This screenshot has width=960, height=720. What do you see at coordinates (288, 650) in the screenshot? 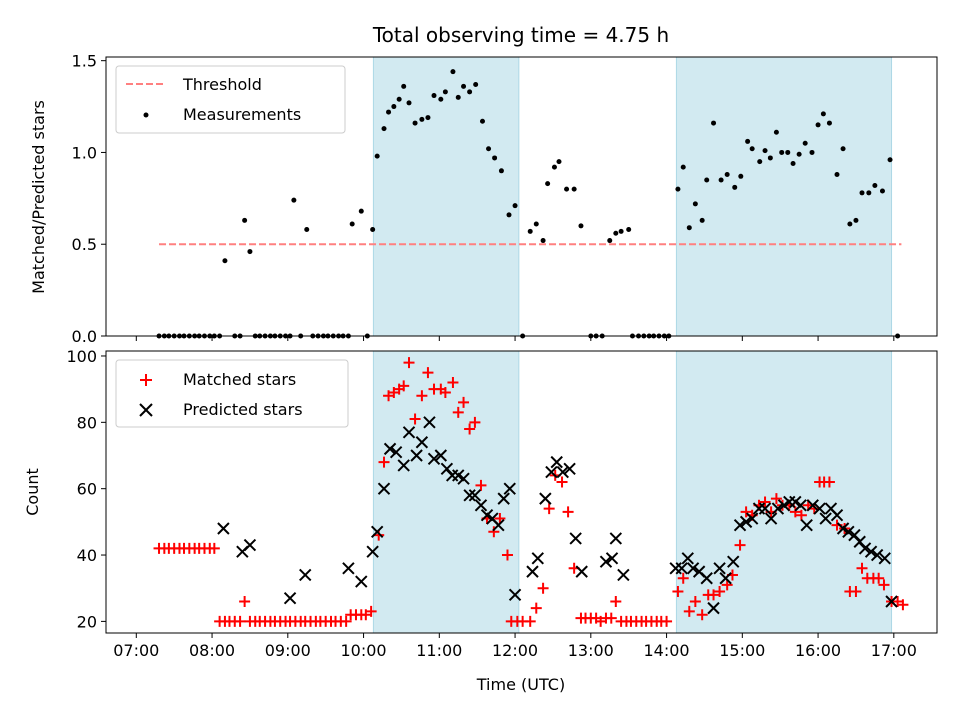
I see `x-tick-label: 09:00` at bounding box center [288, 650].